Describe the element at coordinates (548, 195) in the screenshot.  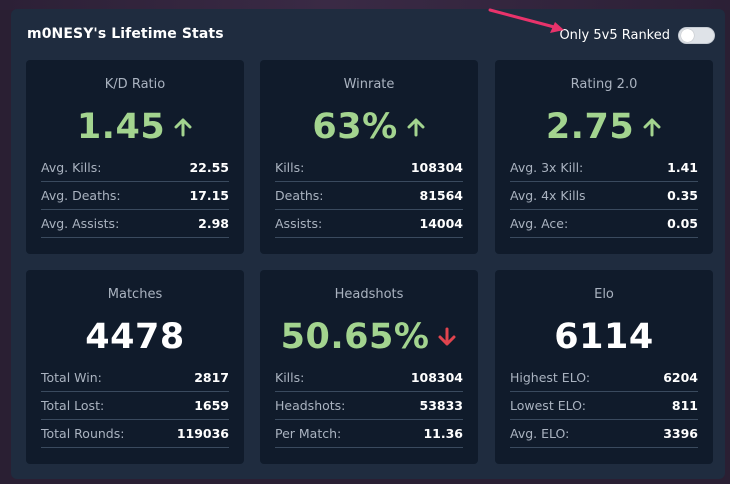
I see `stat-label: Avg. 4x Kills` at that location.